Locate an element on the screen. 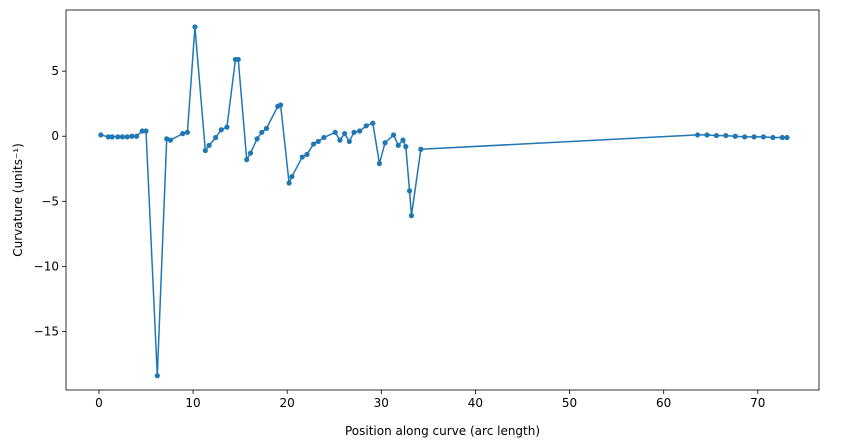 The height and width of the screenshot is (448, 853). y-tick-label: 0 is located at coordinates (55, 136).